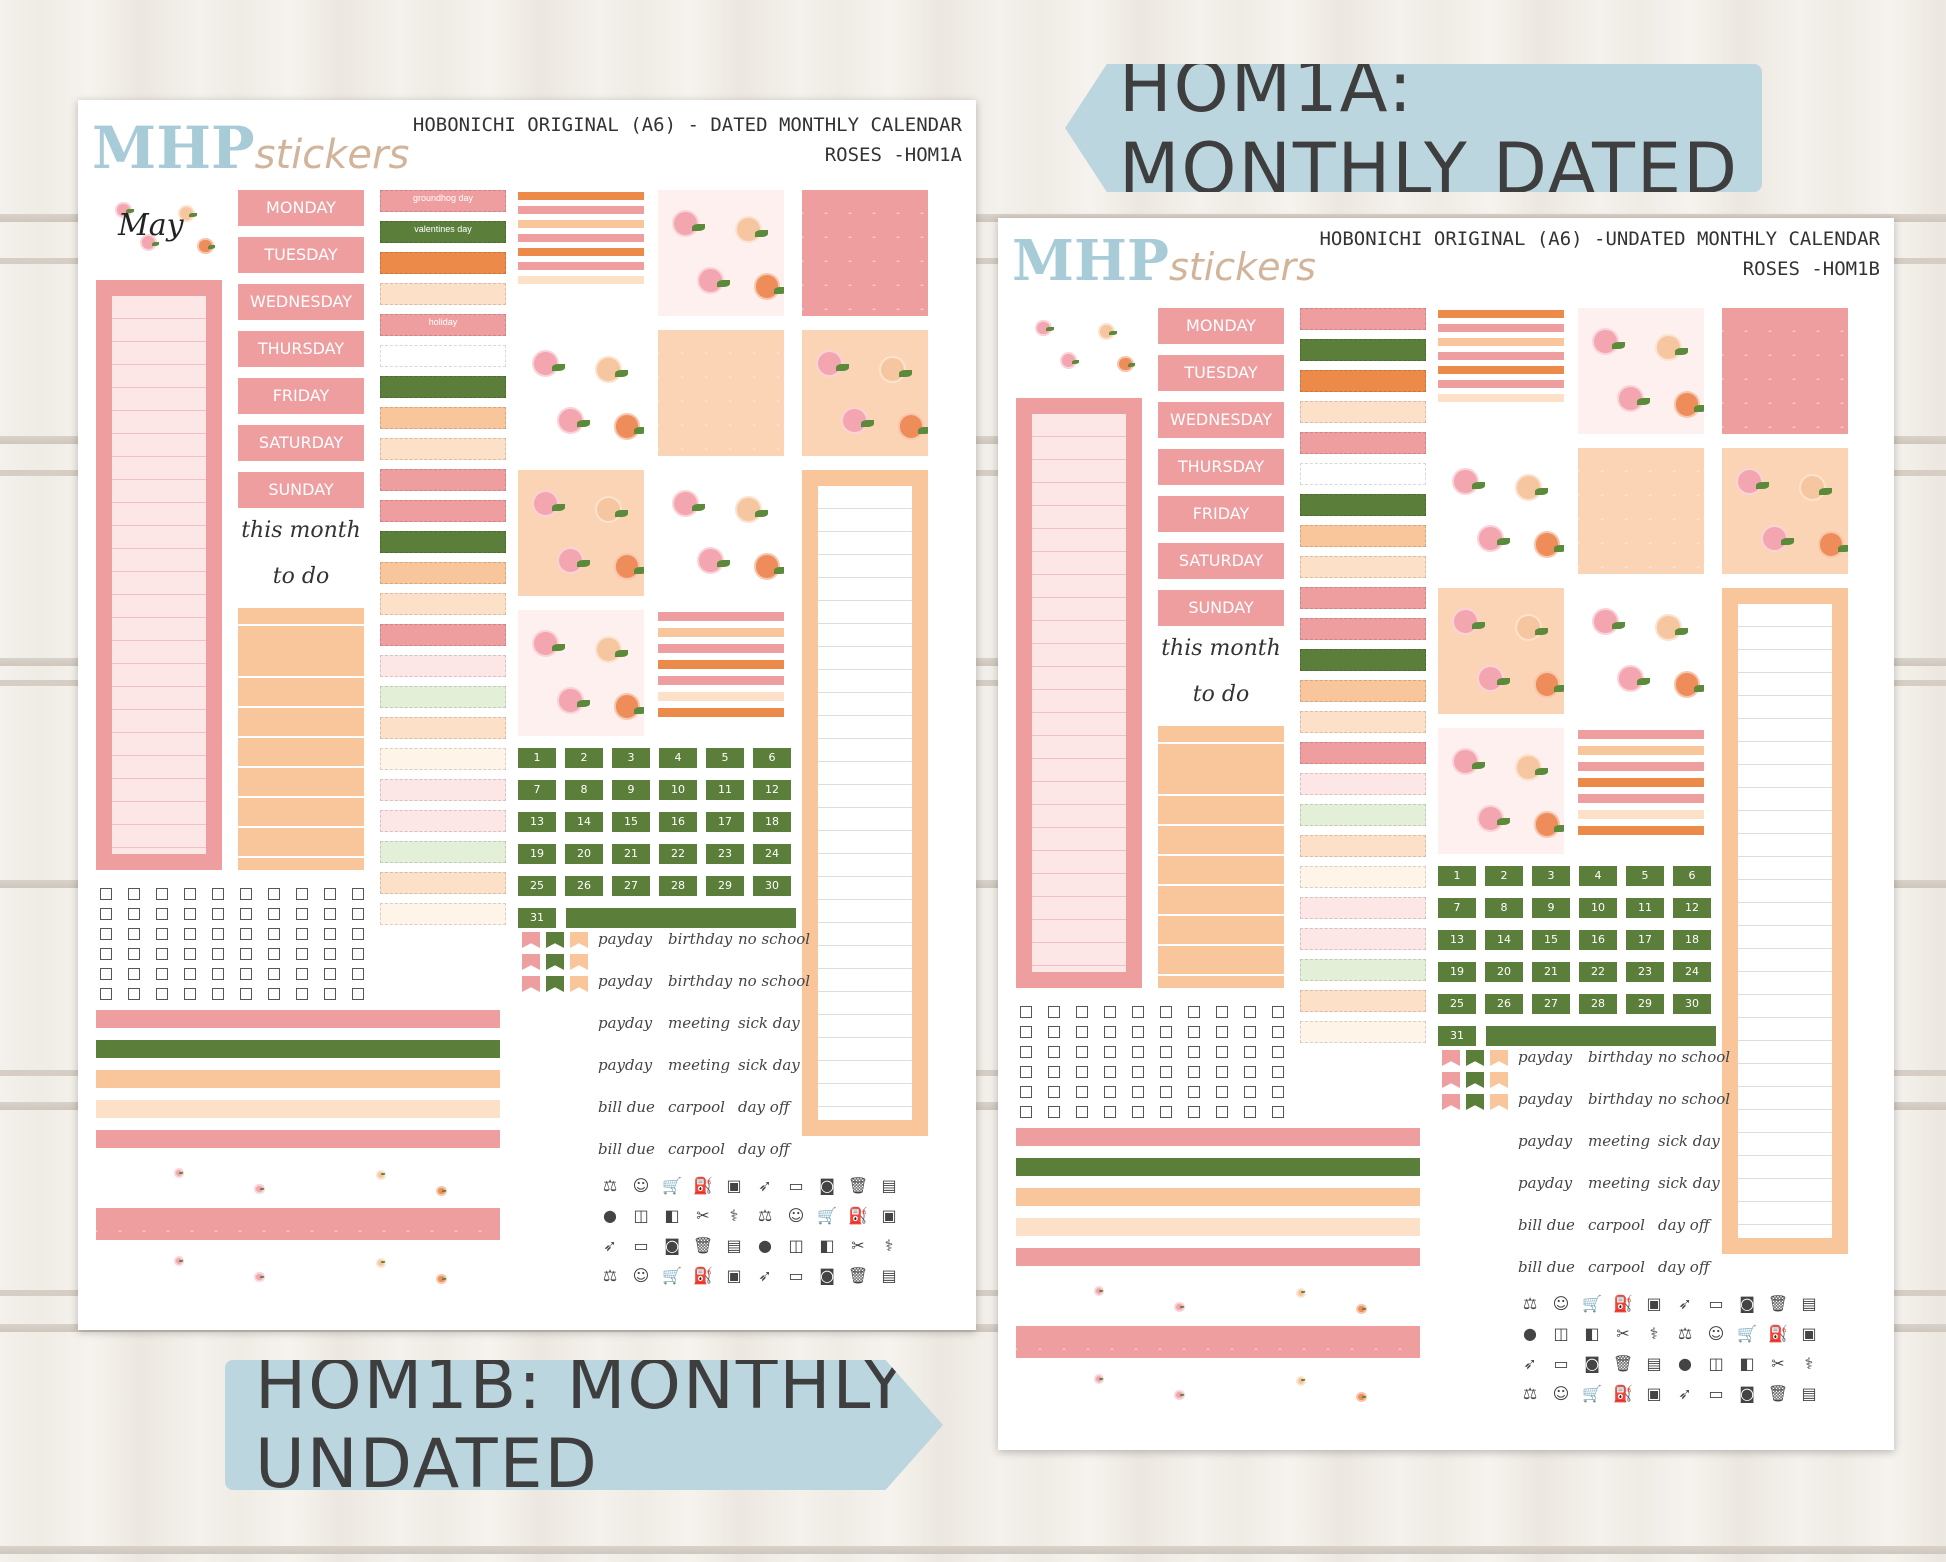 The image size is (1946, 1562). I want to click on day-label-friday: FRIDAY, so click(301, 396).